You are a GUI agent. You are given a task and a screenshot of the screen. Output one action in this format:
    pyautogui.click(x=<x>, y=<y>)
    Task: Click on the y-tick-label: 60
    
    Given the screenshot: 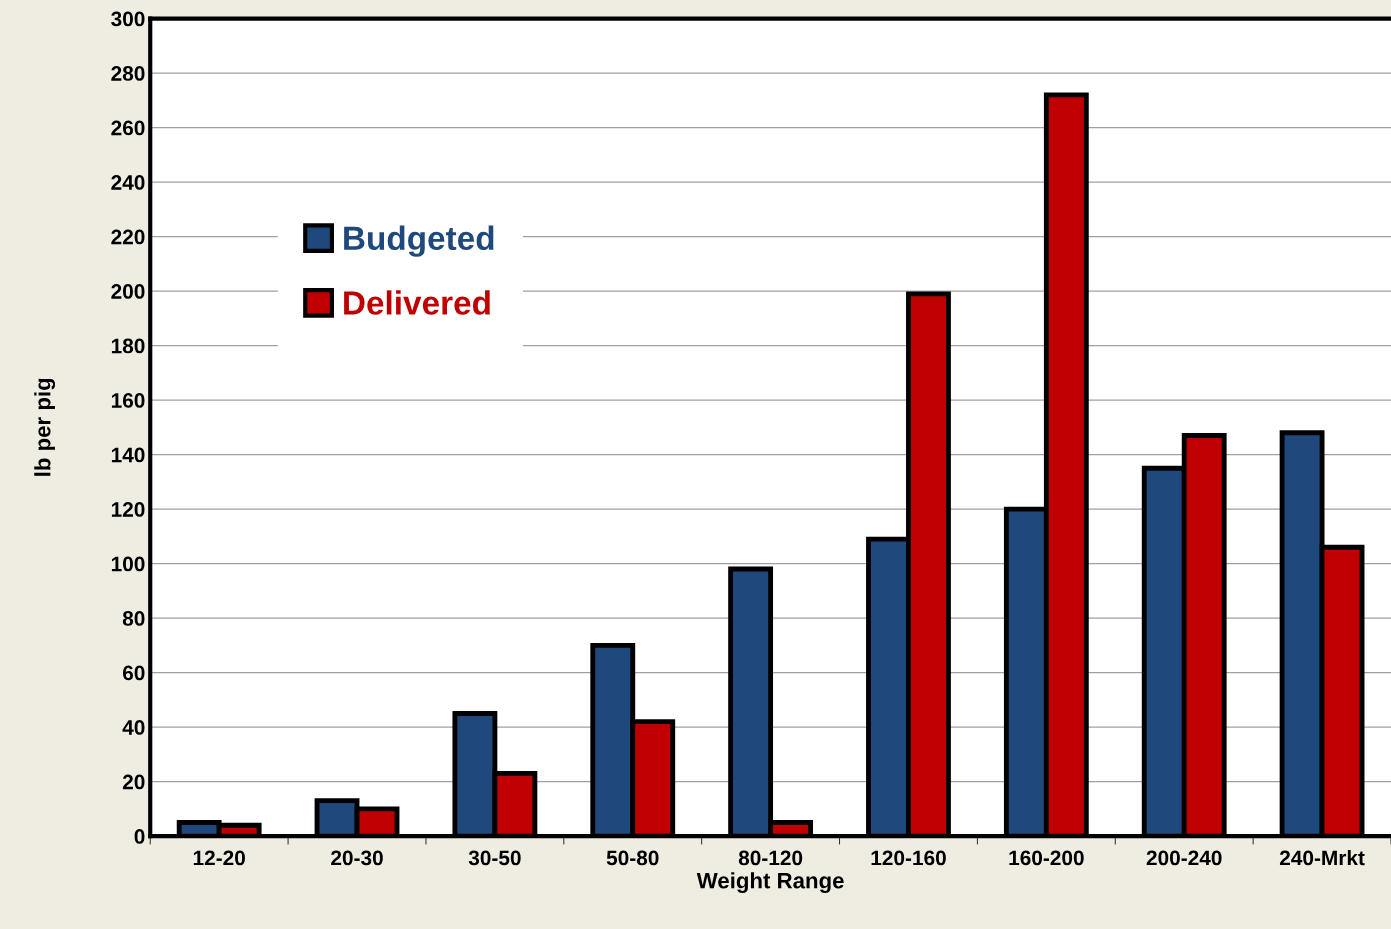 What is the action you would take?
    pyautogui.click(x=133, y=673)
    